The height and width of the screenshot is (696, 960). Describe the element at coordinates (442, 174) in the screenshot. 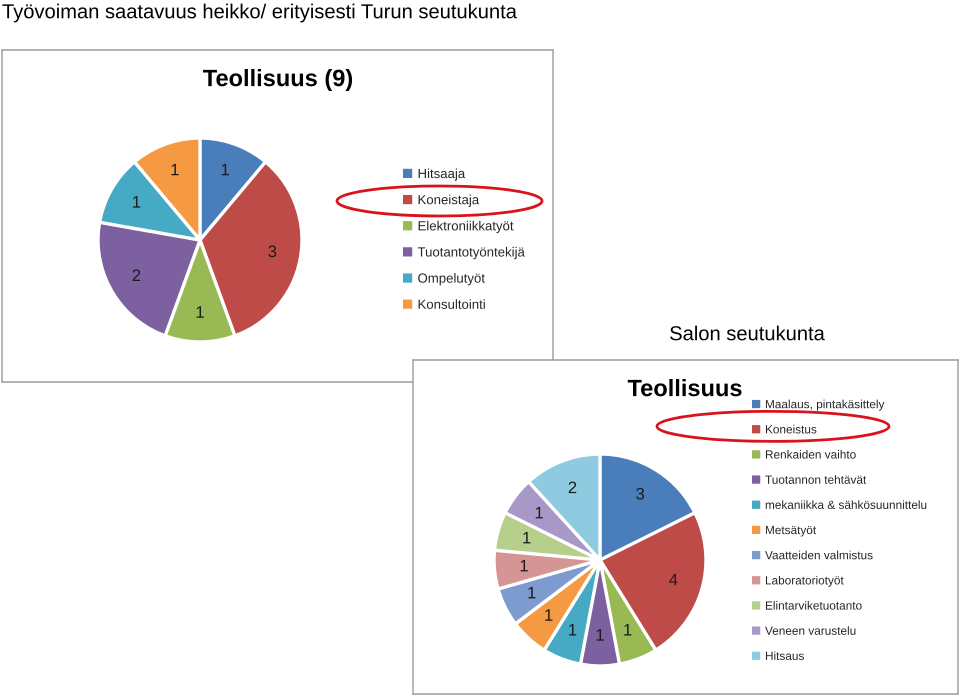

I see `legend-label: Hitsaaja` at that location.